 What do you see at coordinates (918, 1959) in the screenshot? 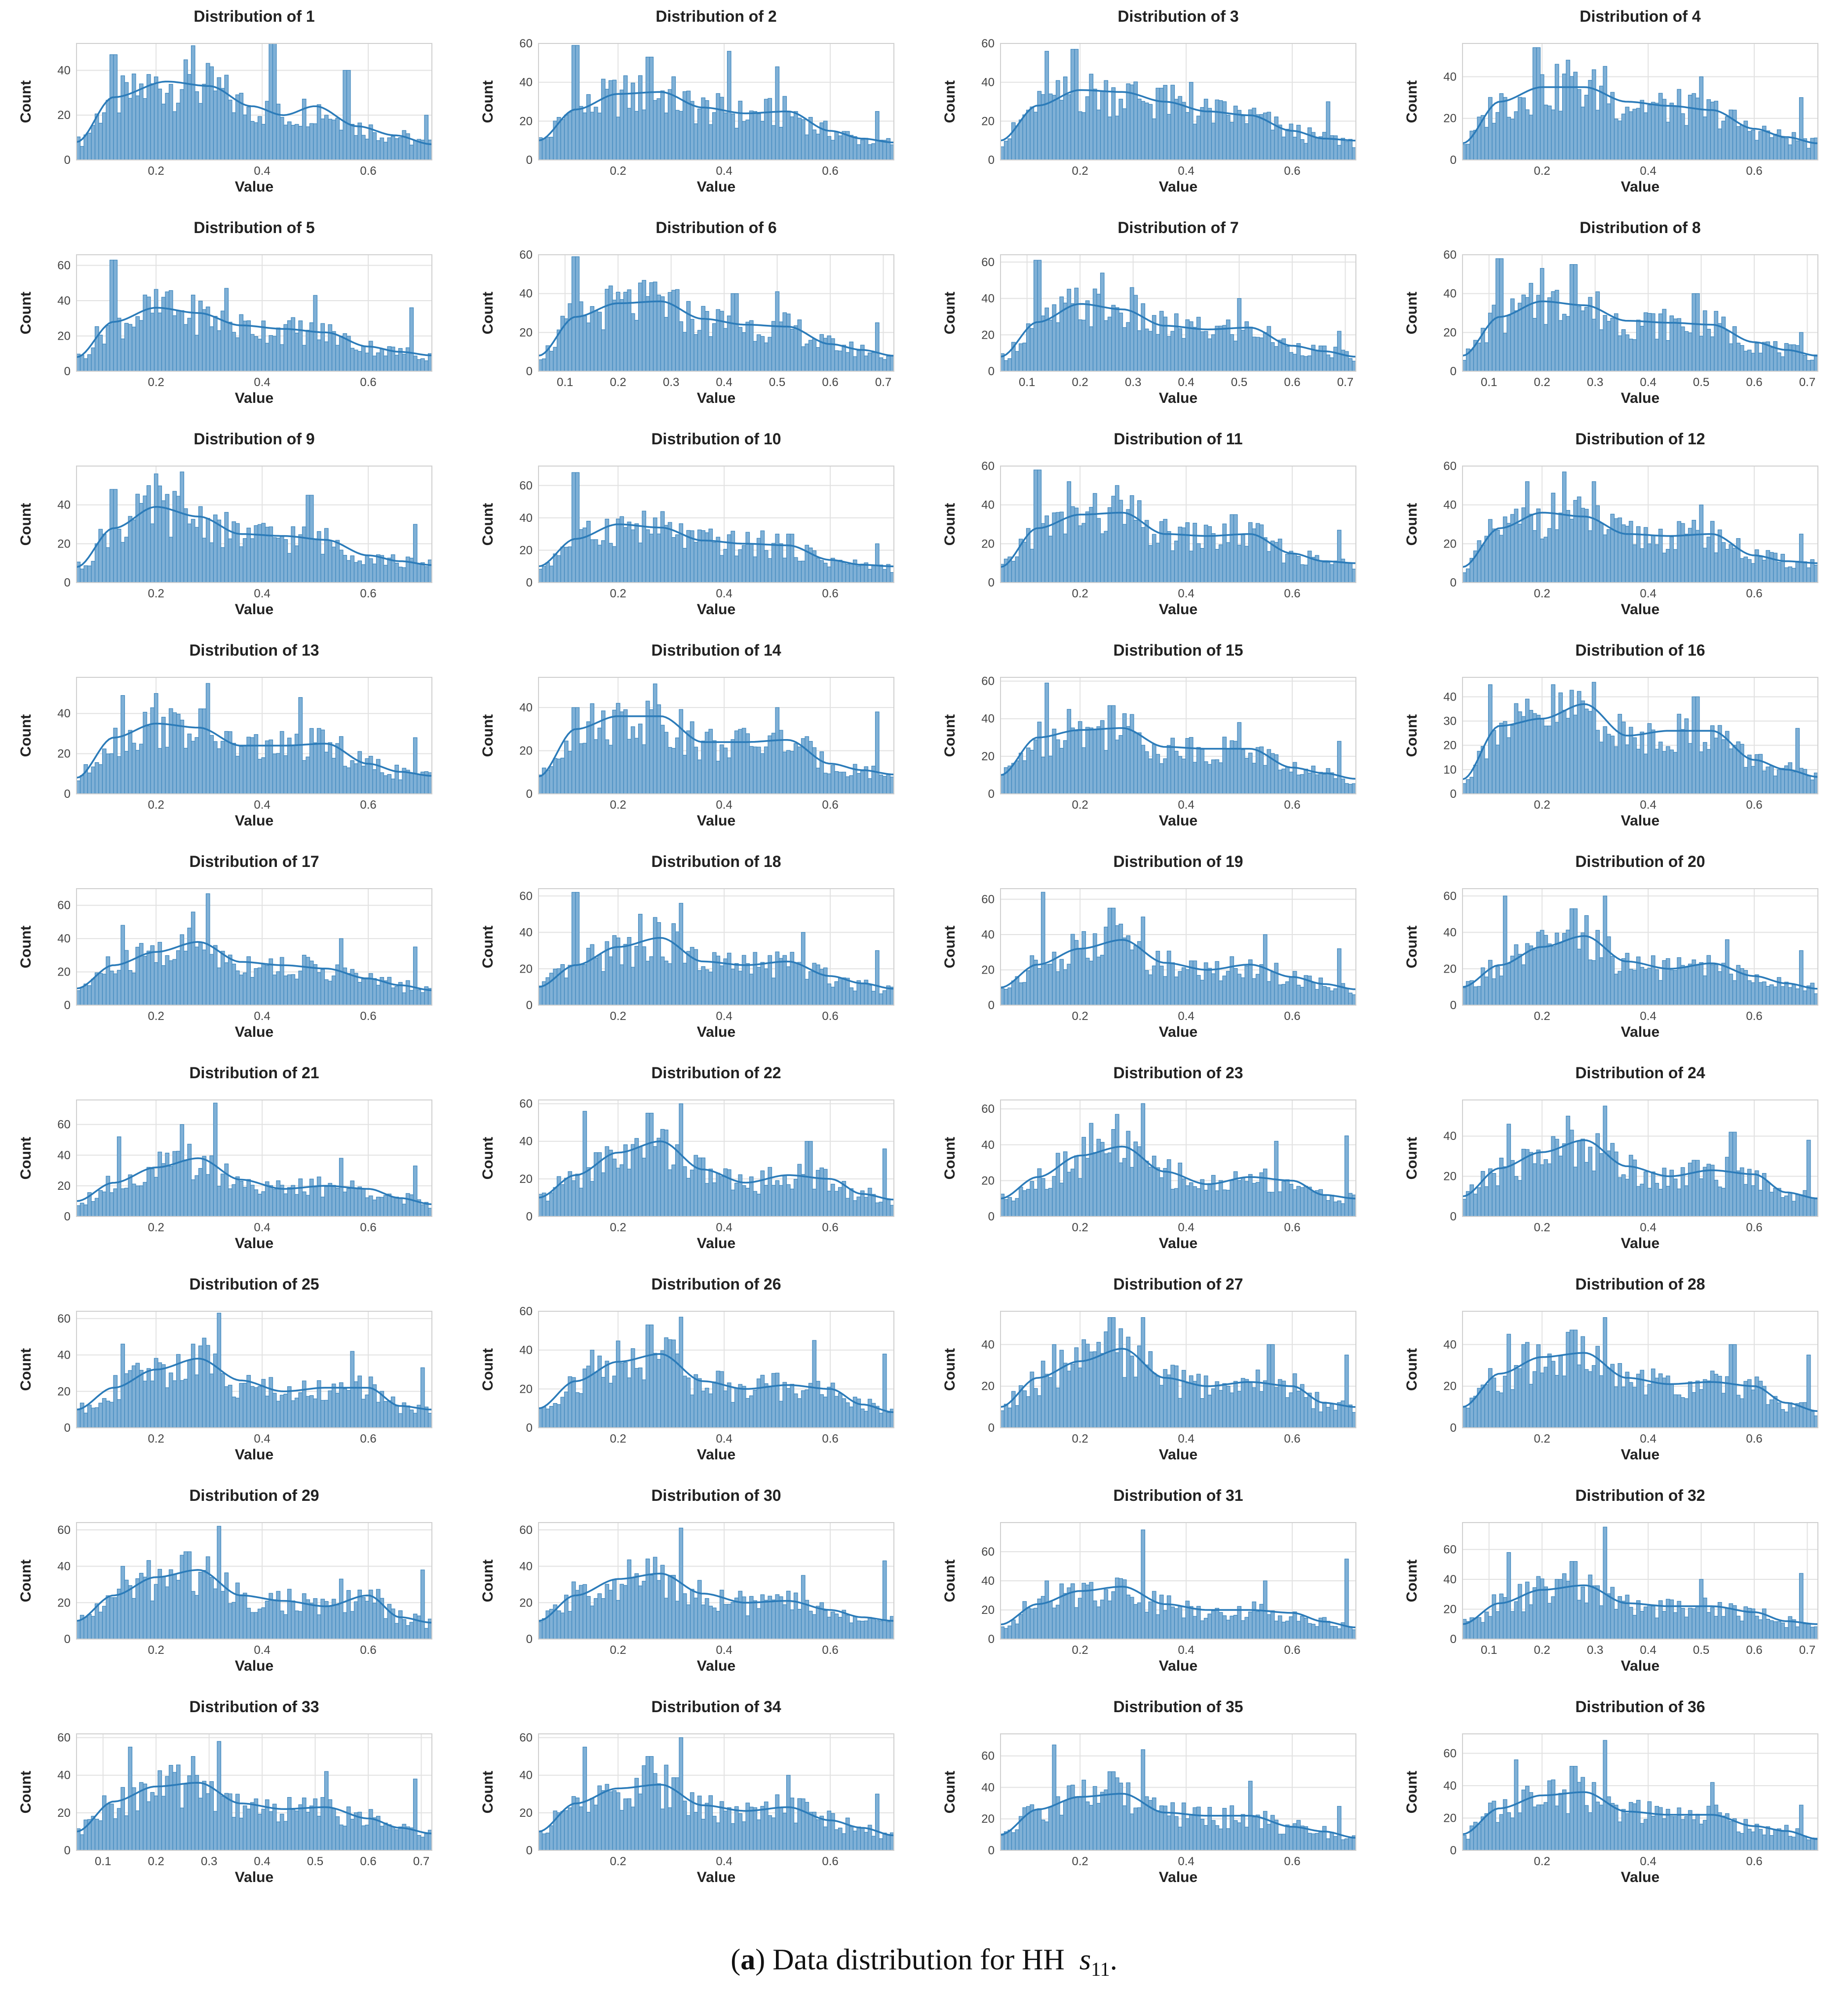
I see `caption-text: Data distribution for HH` at bounding box center [918, 1959].